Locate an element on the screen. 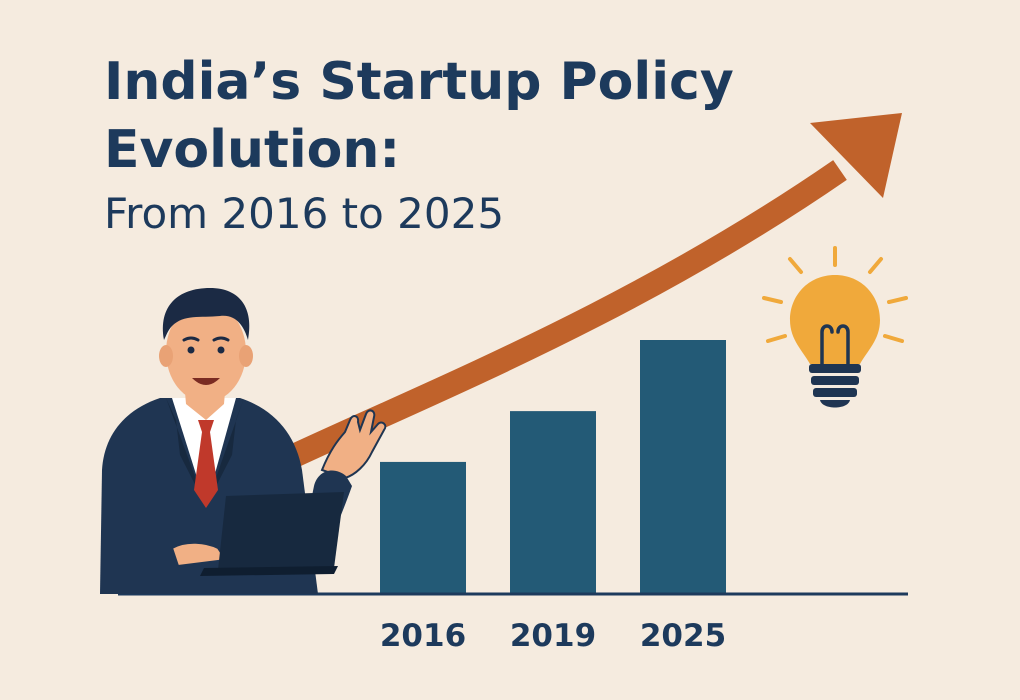 This screenshot has width=1020, height=700. x-tick-label-2019: 2019 is located at coordinates (553, 636).